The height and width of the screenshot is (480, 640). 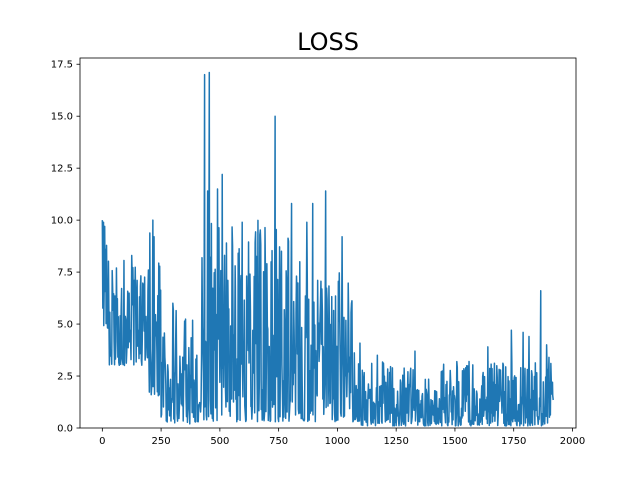 What do you see at coordinates (278, 441) in the screenshot?
I see `x-tick-label: 750` at bounding box center [278, 441].